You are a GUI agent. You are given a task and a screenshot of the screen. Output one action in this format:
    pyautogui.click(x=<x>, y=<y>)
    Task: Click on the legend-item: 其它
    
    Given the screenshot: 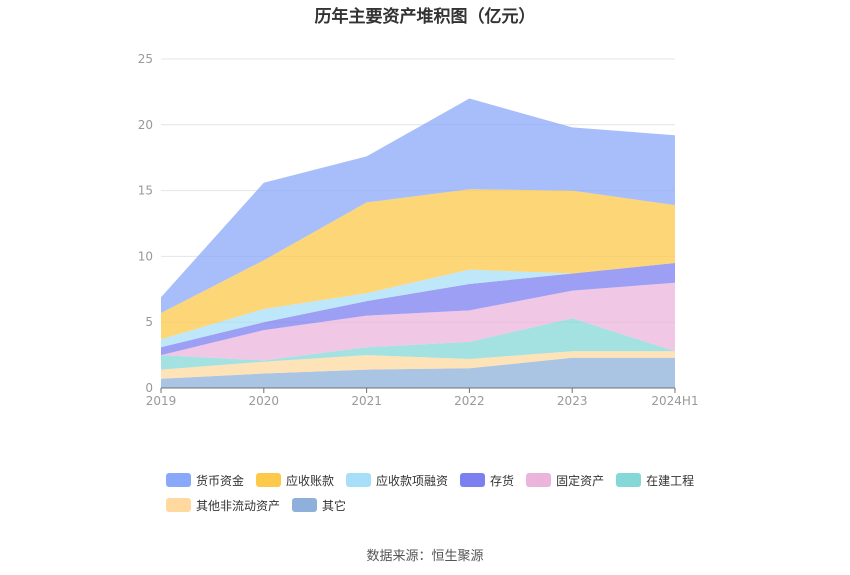 What is the action you would take?
    pyautogui.click(x=319, y=505)
    